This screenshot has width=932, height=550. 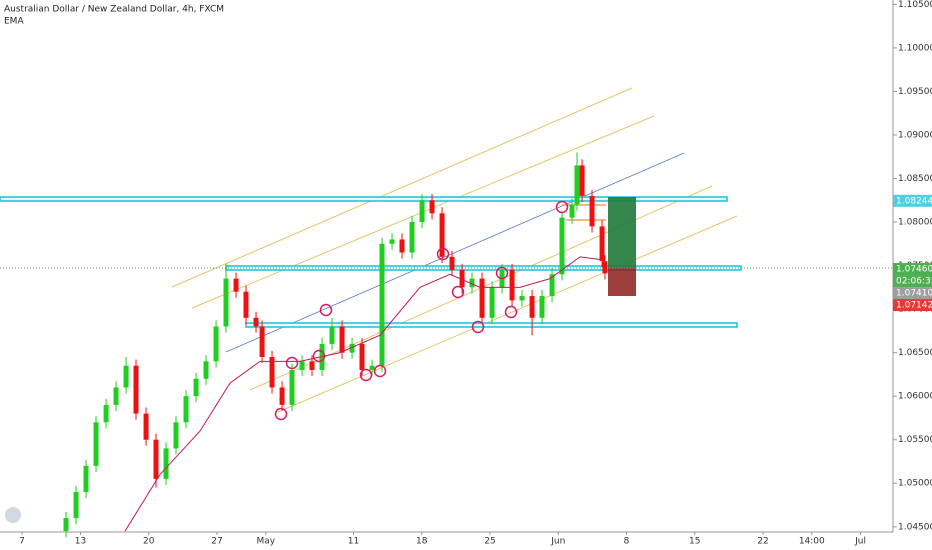 I want to click on x-tick-label: 18, so click(x=422, y=542).